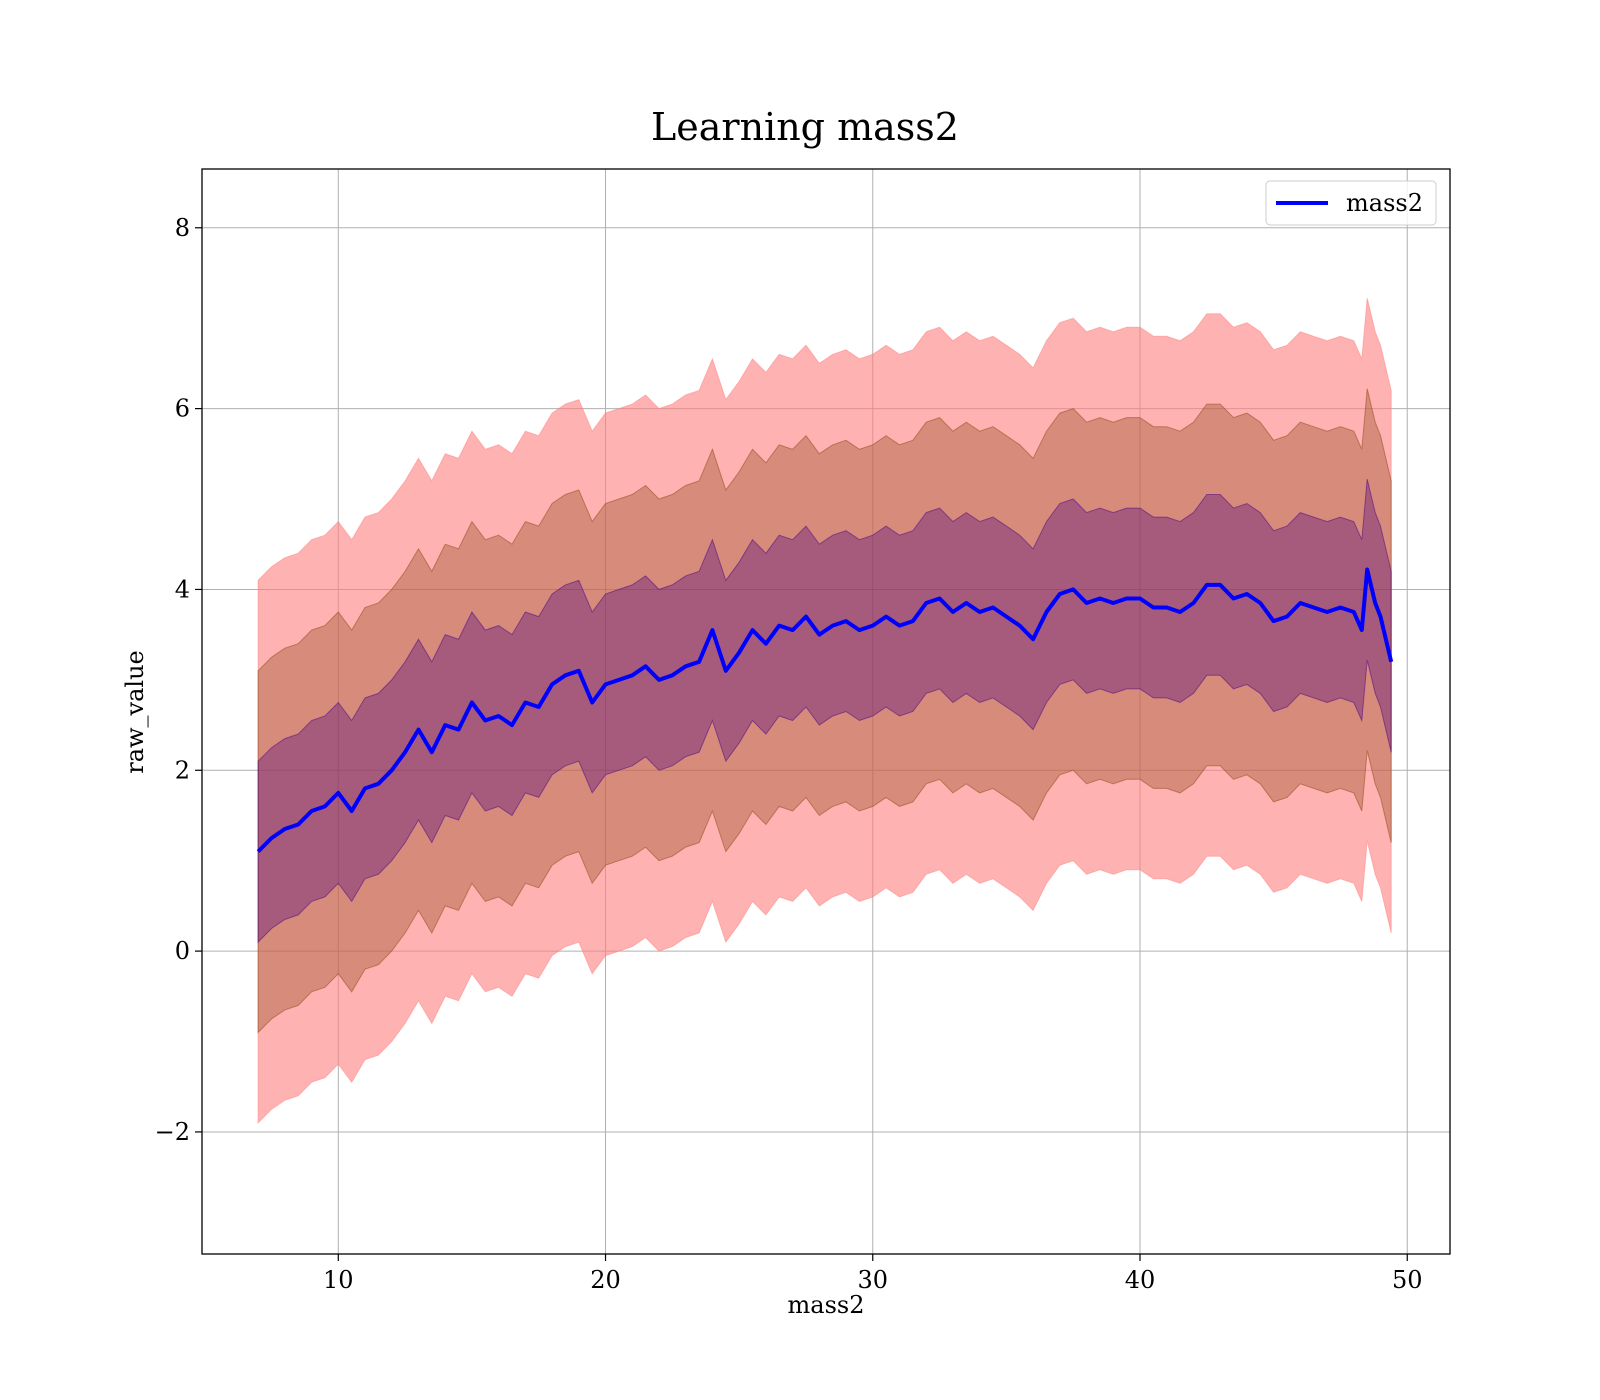 The width and height of the screenshot is (1600, 1400). What do you see at coordinates (182, 228) in the screenshot?
I see `y-tick-label: 8` at bounding box center [182, 228].